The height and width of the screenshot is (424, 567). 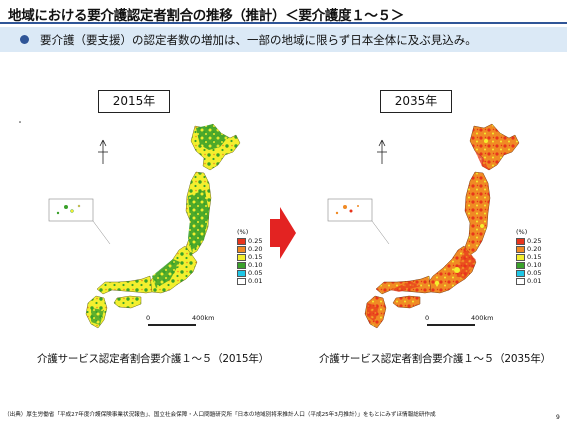 I want to click on title-rule, so click(x=283, y=23).